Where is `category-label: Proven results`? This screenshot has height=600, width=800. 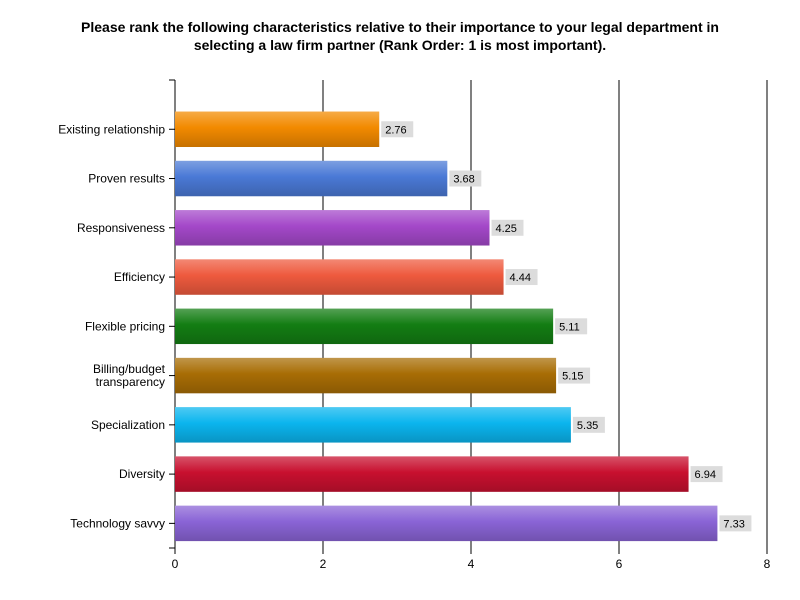 category-label: Proven results is located at coordinates (126, 179).